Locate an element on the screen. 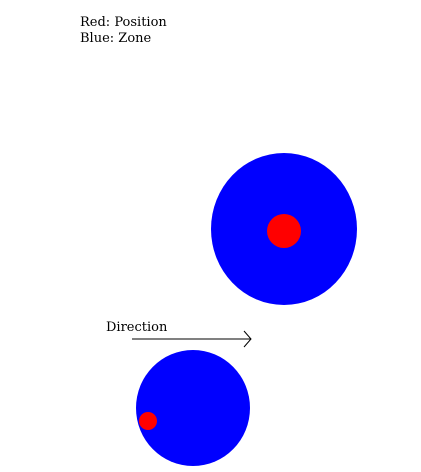  legend-red: Red: Position is located at coordinates (123, 22).